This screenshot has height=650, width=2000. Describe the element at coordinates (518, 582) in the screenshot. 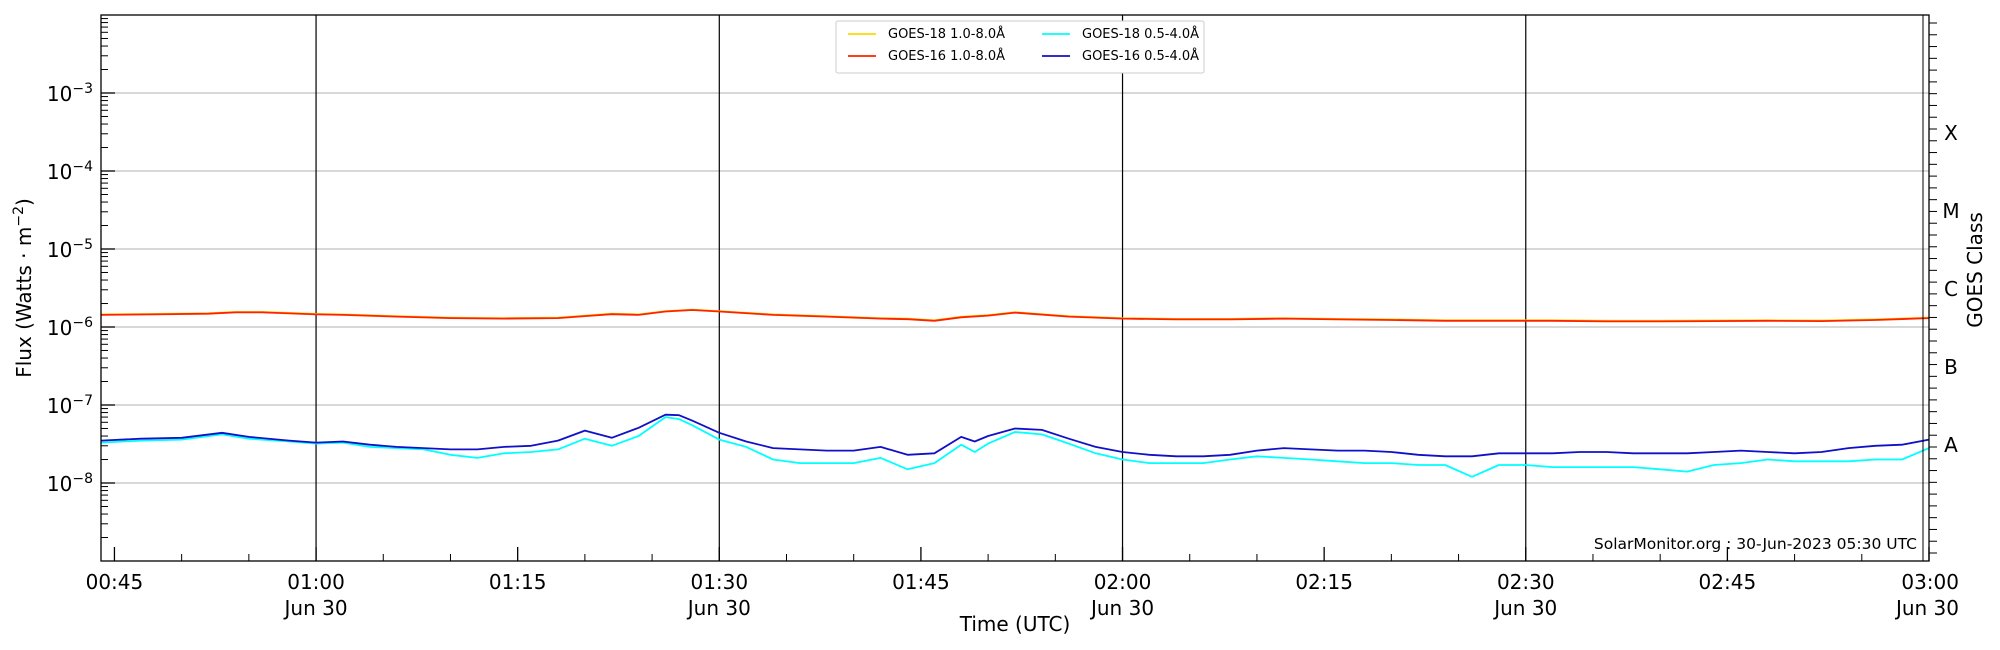

I see `x-tick-label: 01:15` at that location.